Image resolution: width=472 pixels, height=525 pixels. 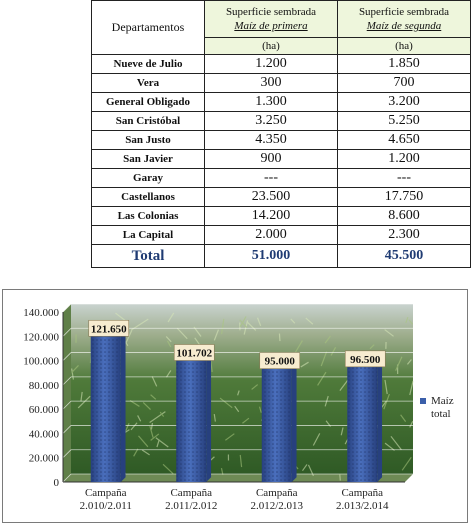 I want to click on row-departamento: Nueve de Julio, so click(x=148, y=64).